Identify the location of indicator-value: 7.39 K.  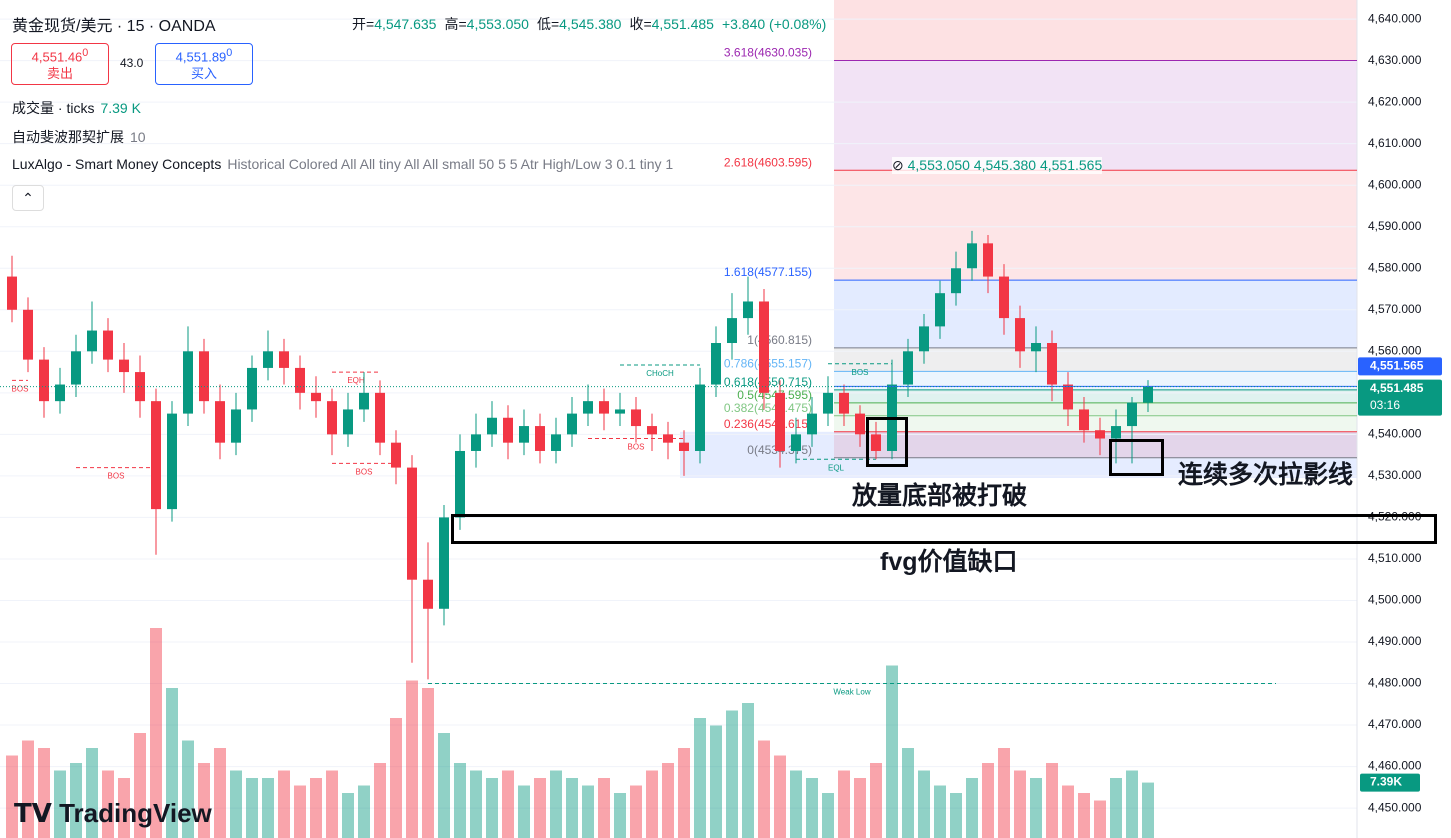
(120, 108).